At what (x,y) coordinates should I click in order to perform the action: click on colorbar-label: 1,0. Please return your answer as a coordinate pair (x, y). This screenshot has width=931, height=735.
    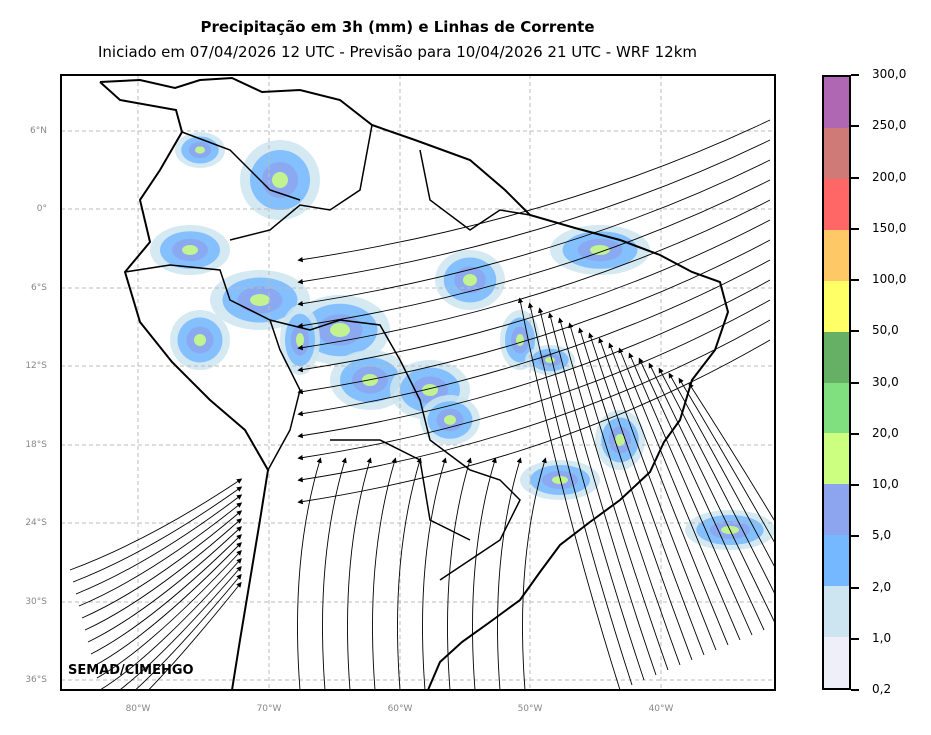
    Looking at the image, I should click on (882, 637).